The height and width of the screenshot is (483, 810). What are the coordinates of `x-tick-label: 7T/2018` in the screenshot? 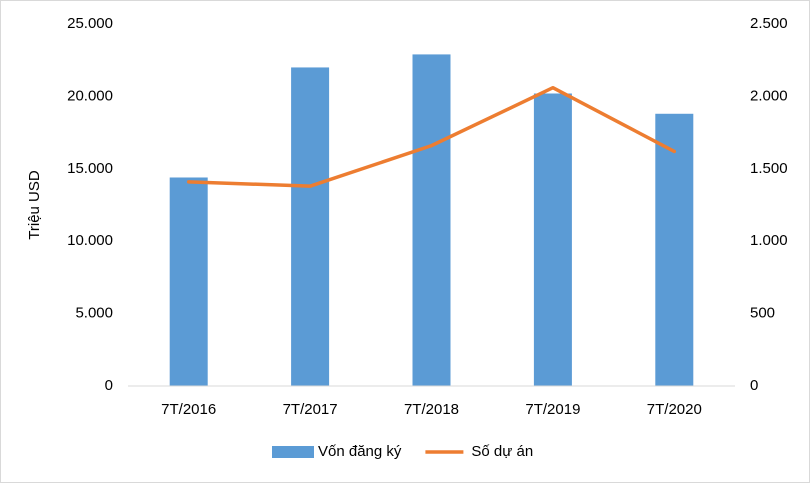 It's located at (431, 409).